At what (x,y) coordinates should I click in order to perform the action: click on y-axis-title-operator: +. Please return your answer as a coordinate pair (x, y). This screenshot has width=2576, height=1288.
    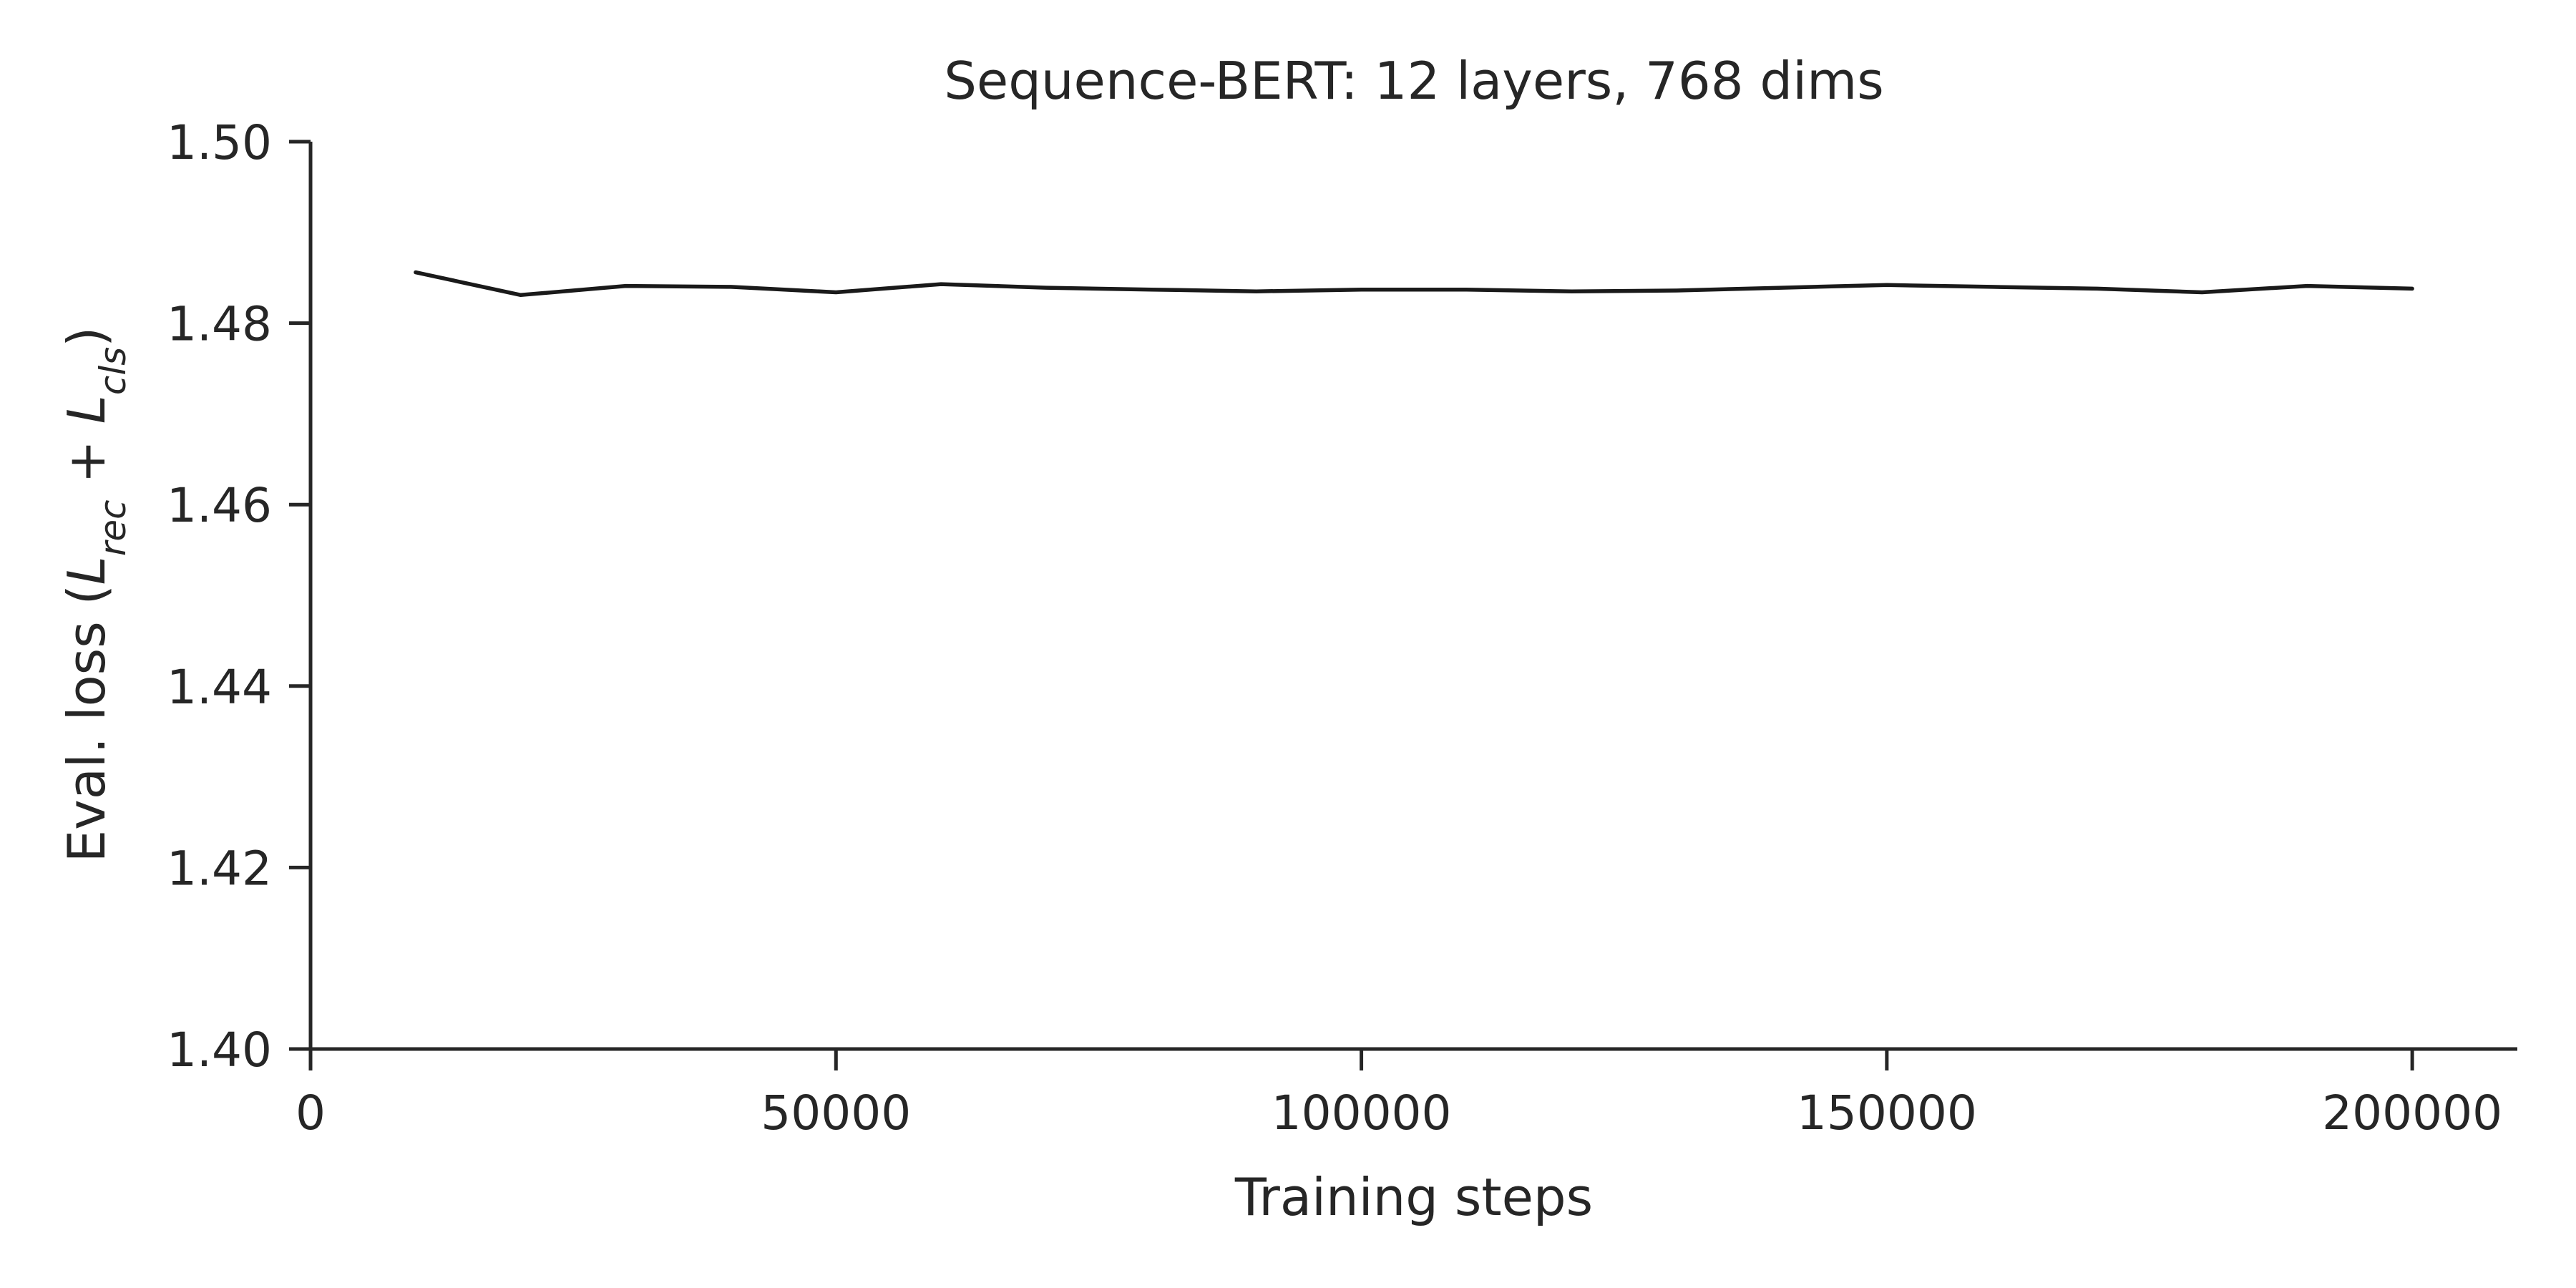
    Looking at the image, I should click on (87, 461).